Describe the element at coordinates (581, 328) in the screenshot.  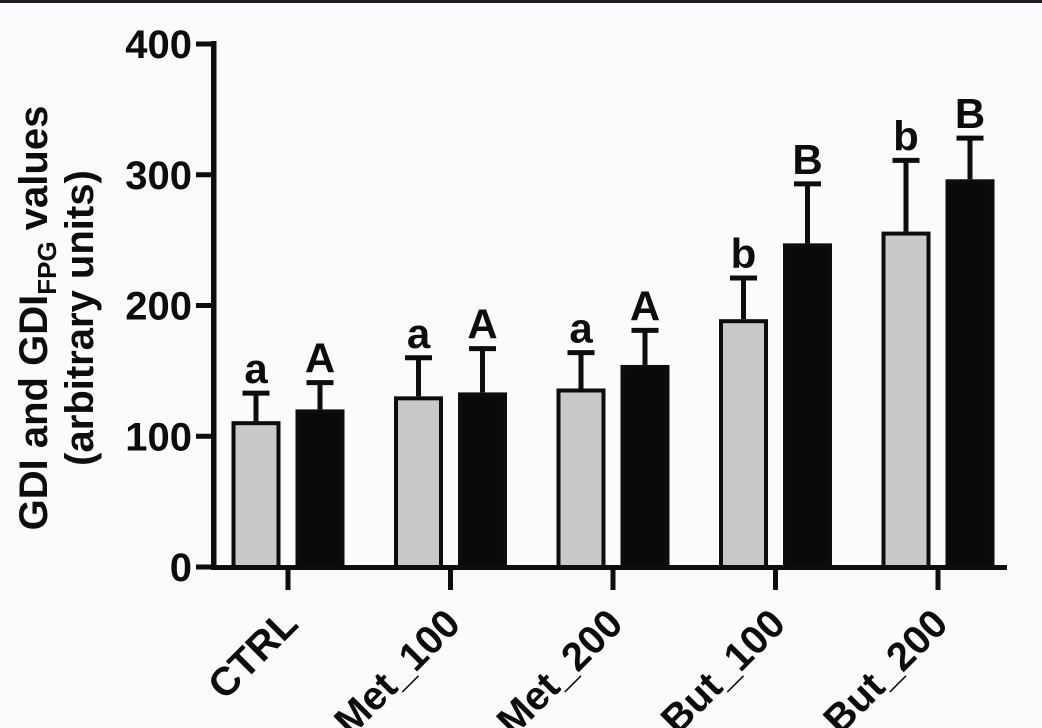
I see `significance-letter-gdi-met_200: a` at that location.